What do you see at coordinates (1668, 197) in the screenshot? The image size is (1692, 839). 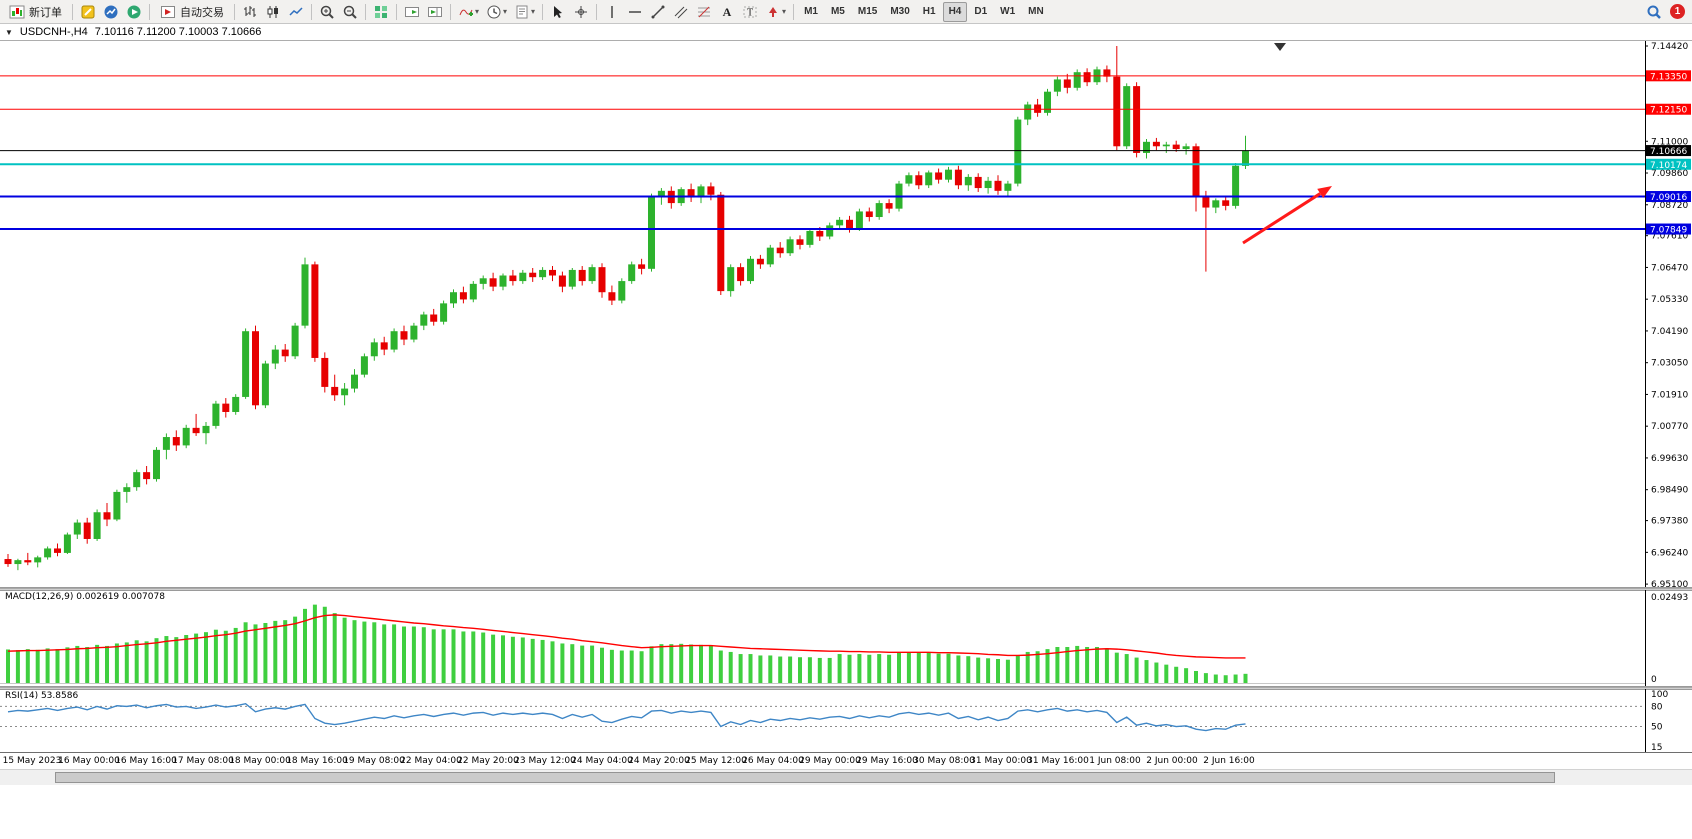 I see `price-level-badge` at bounding box center [1668, 197].